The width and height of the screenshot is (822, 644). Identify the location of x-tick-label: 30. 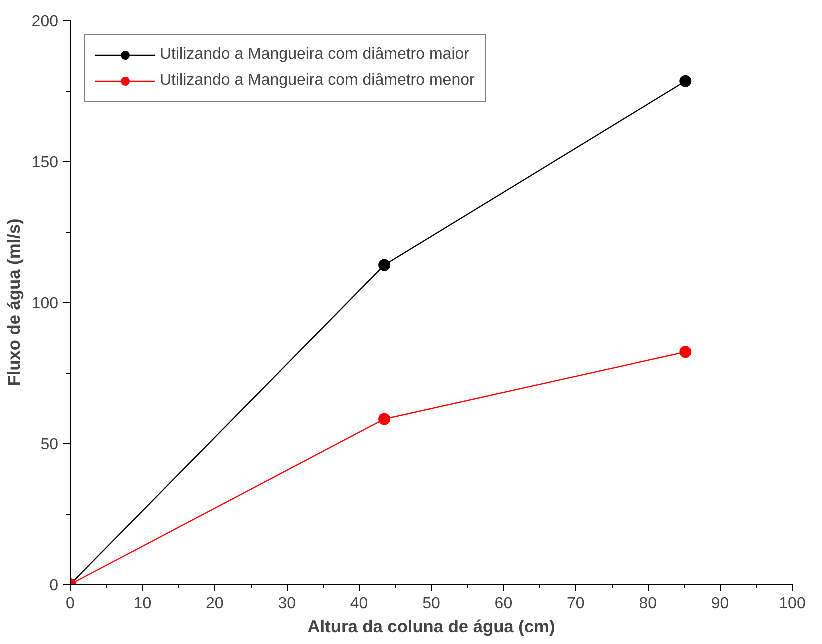
(287, 604).